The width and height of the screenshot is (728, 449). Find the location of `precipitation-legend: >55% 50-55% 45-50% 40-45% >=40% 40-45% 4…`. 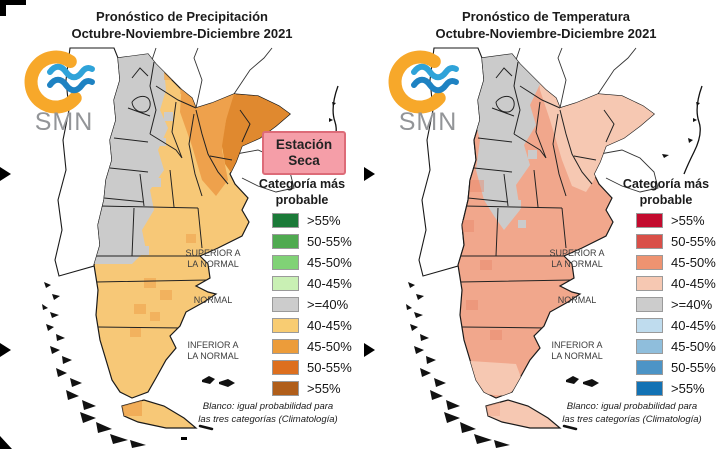

precipitation-legend: >55% 50-55% 45-50% 40-45% >=40% 40-45% 4… is located at coordinates (312, 306).